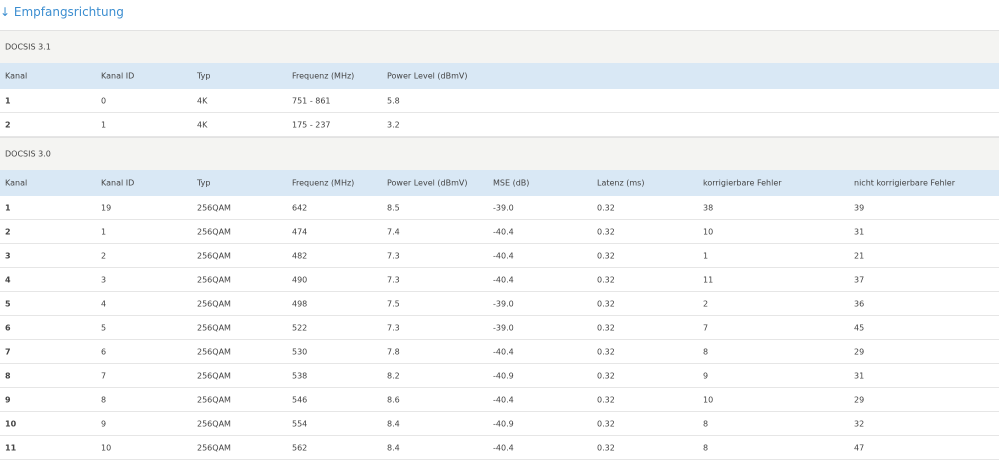  What do you see at coordinates (499, 46) in the screenshot?
I see `section-header: DOCSIS 3.1` at bounding box center [499, 46].